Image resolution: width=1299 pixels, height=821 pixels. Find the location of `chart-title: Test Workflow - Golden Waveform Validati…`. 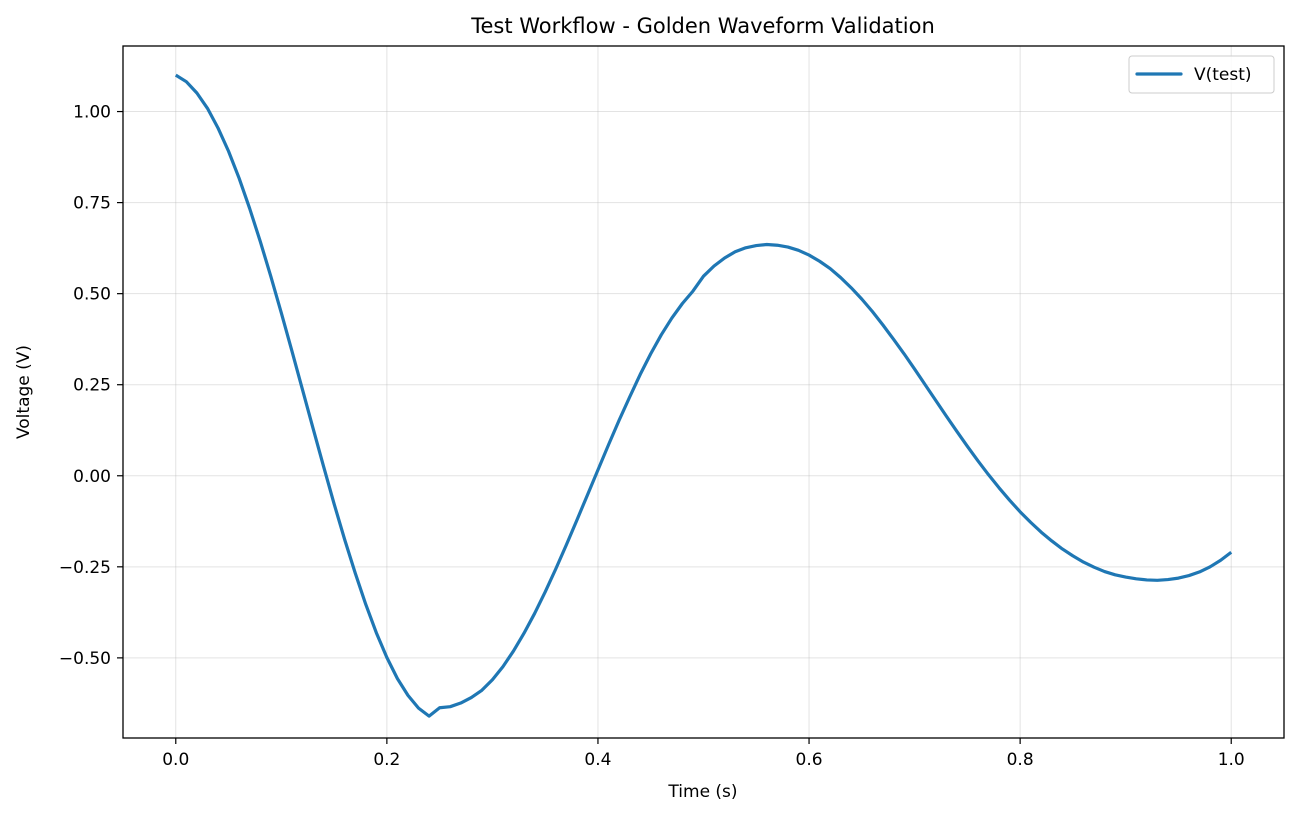

chart-title: Test Workflow - Golden Waveform Validati… is located at coordinates (702, 26).